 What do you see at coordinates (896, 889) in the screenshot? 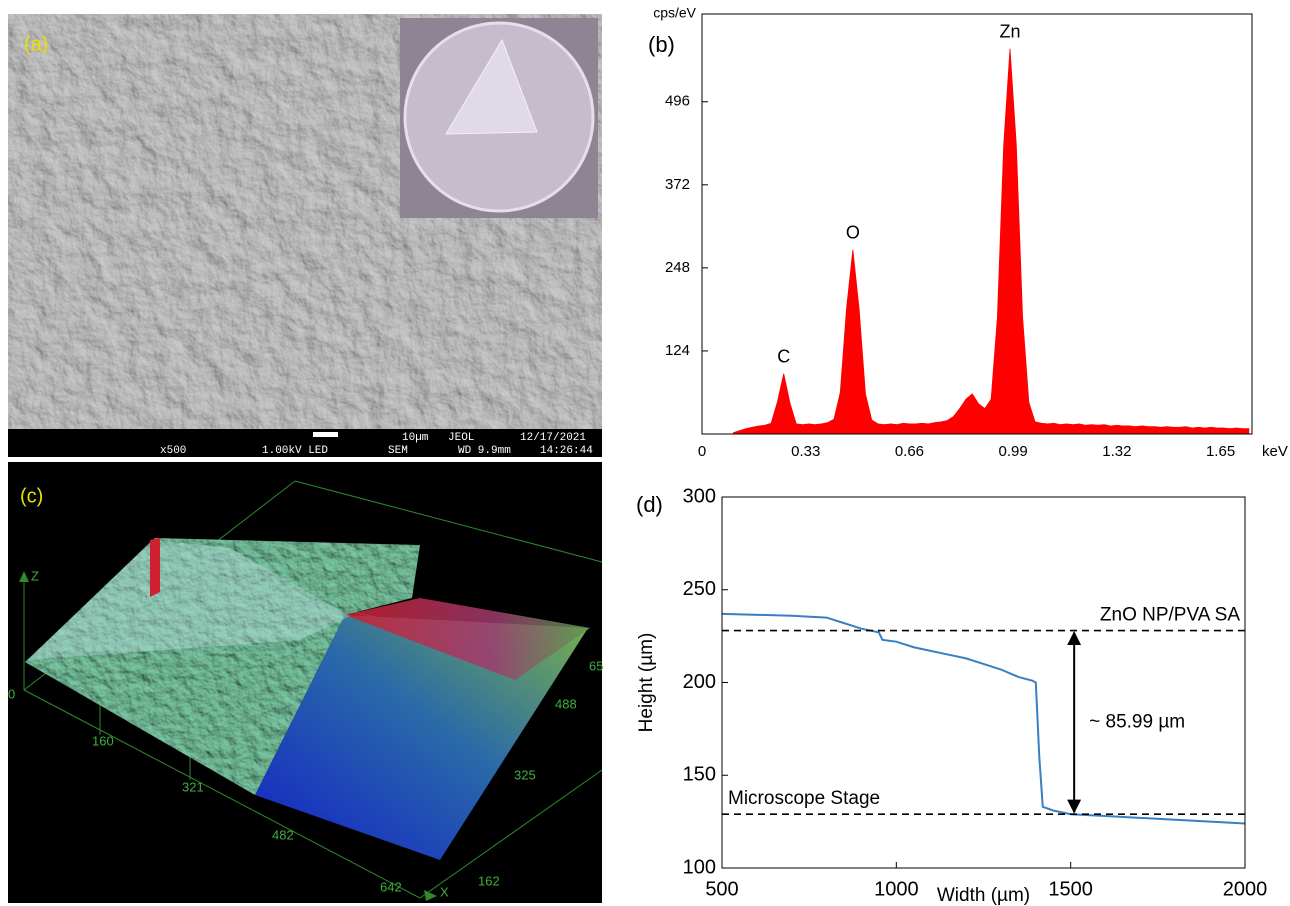
I see `x-tick-label: 1000` at bounding box center [896, 889].